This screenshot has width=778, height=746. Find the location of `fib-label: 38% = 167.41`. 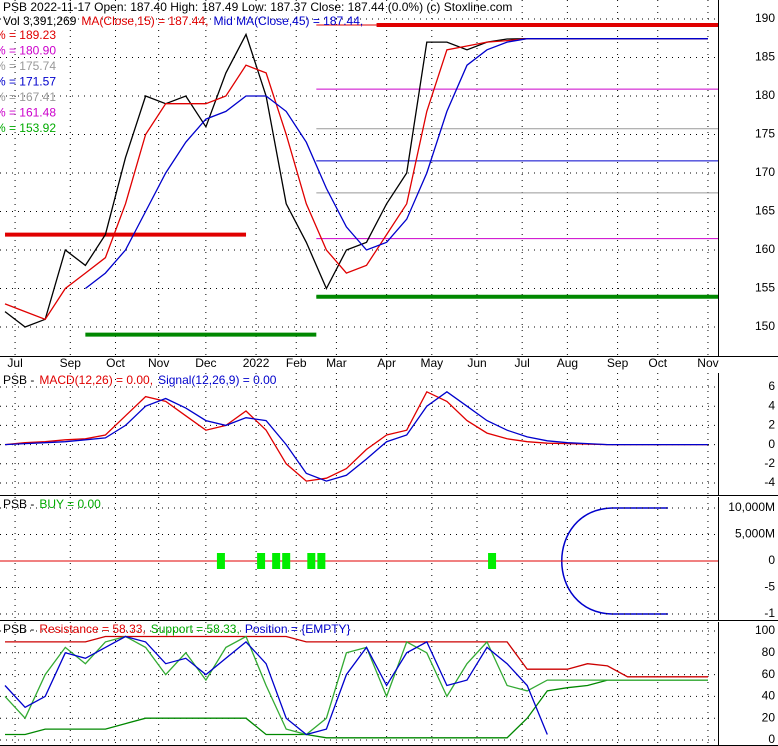

fib-label: 38% = 167.41 is located at coordinates (28, 97).